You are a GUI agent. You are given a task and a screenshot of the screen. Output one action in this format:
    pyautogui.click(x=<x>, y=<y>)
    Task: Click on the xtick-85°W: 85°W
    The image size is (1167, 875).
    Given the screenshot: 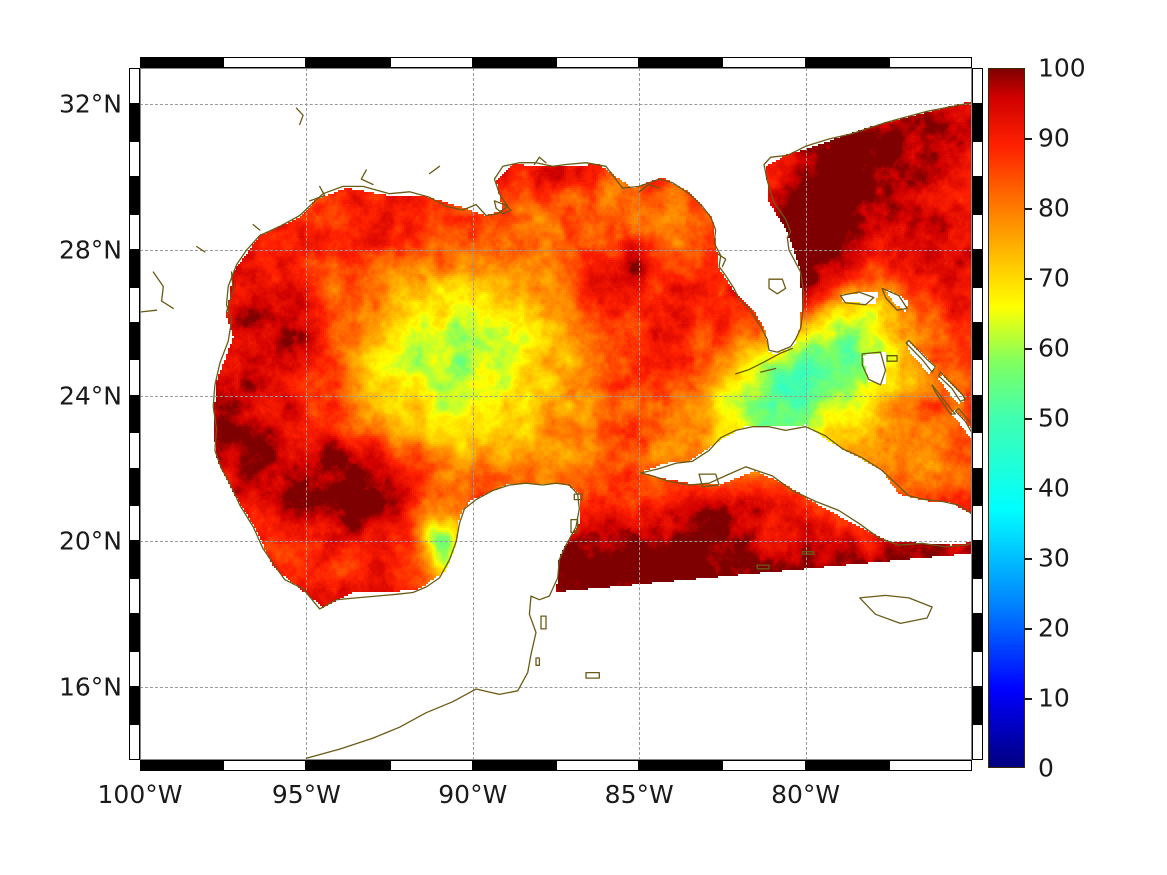 What is the action you would take?
    pyautogui.click(x=639, y=794)
    